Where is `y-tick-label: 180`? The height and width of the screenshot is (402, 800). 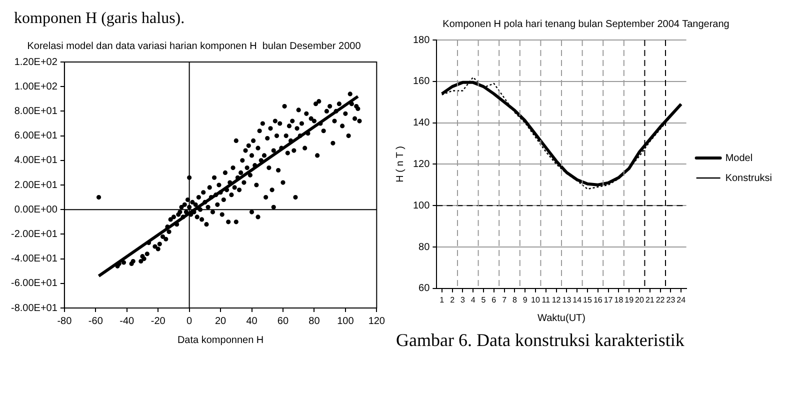
y-tick-label: 180 is located at coordinates (421, 40).